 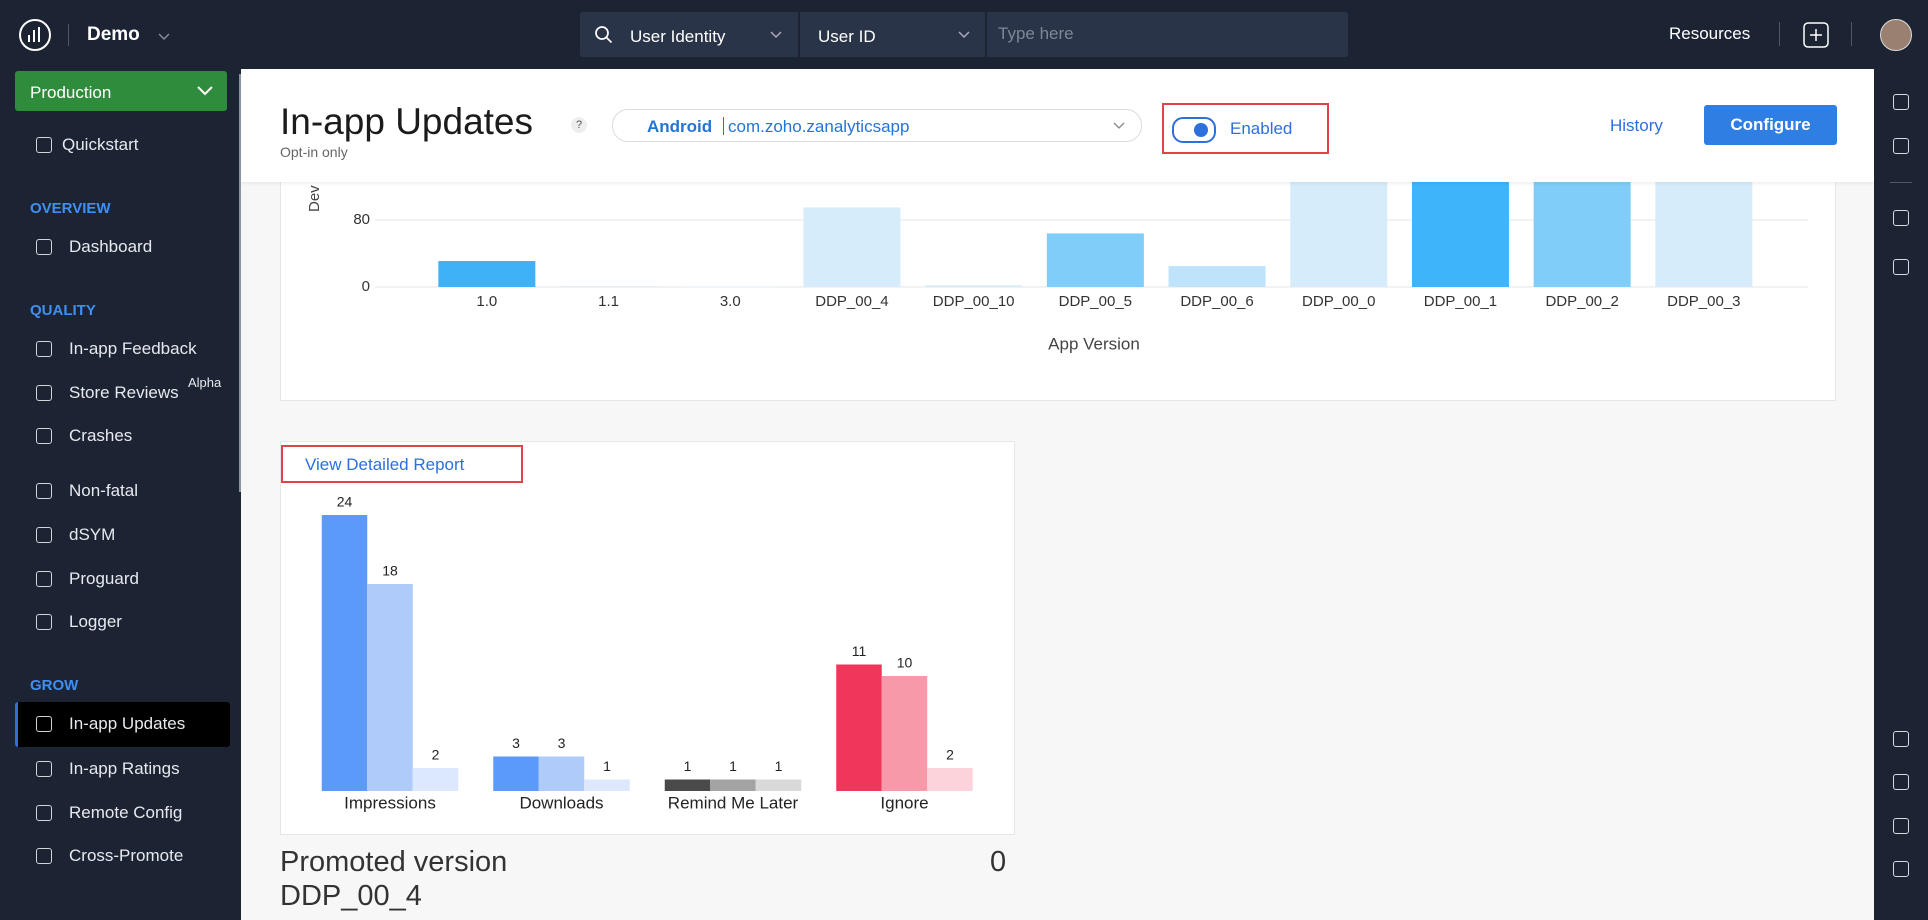 I want to click on app-name: Demo, so click(x=113, y=34).